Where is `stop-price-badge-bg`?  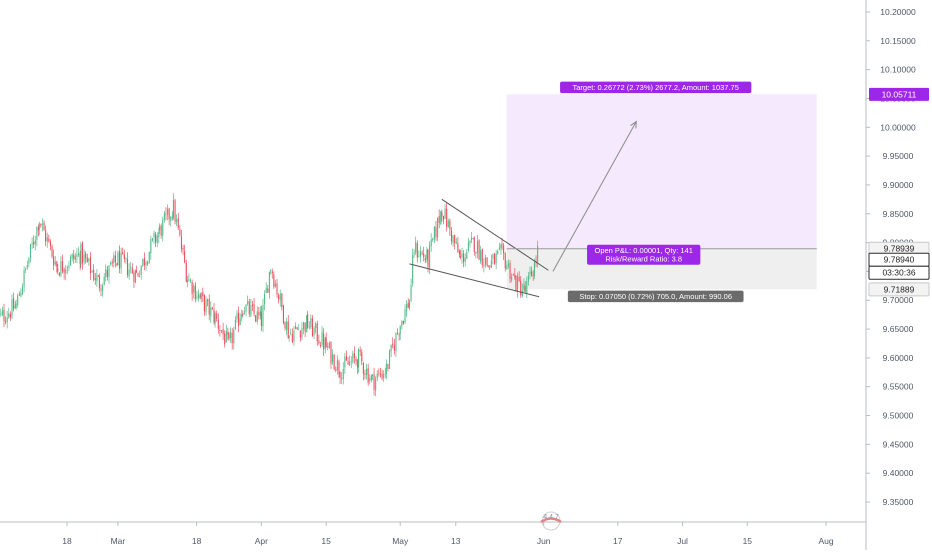
stop-price-badge-bg is located at coordinates (899, 289).